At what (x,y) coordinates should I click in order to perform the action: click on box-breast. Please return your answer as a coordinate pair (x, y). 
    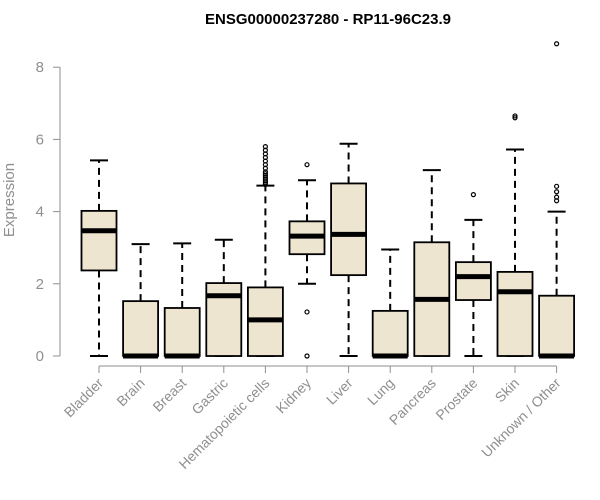
    Looking at the image, I should click on (182, 300).